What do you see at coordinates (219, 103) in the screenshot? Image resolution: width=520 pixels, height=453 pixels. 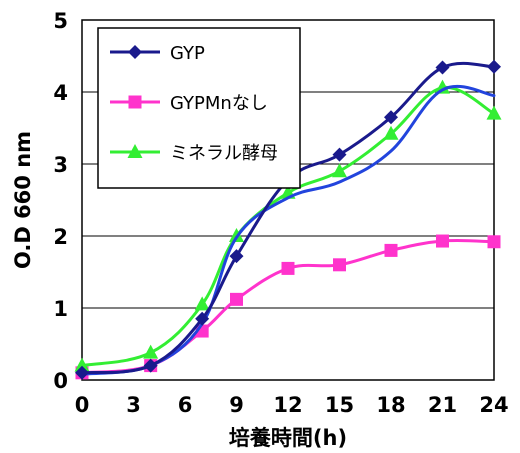 I see `legend-label: GYPMnなし` at bounding box center [219, 103].